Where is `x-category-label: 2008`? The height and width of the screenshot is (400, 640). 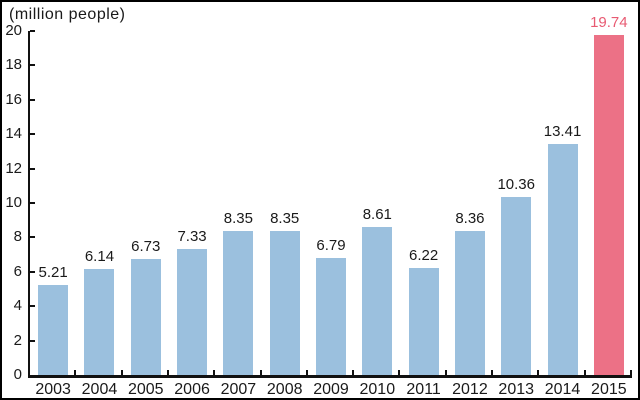
x-category-label: 2008 is located at coordinates (284, 389).